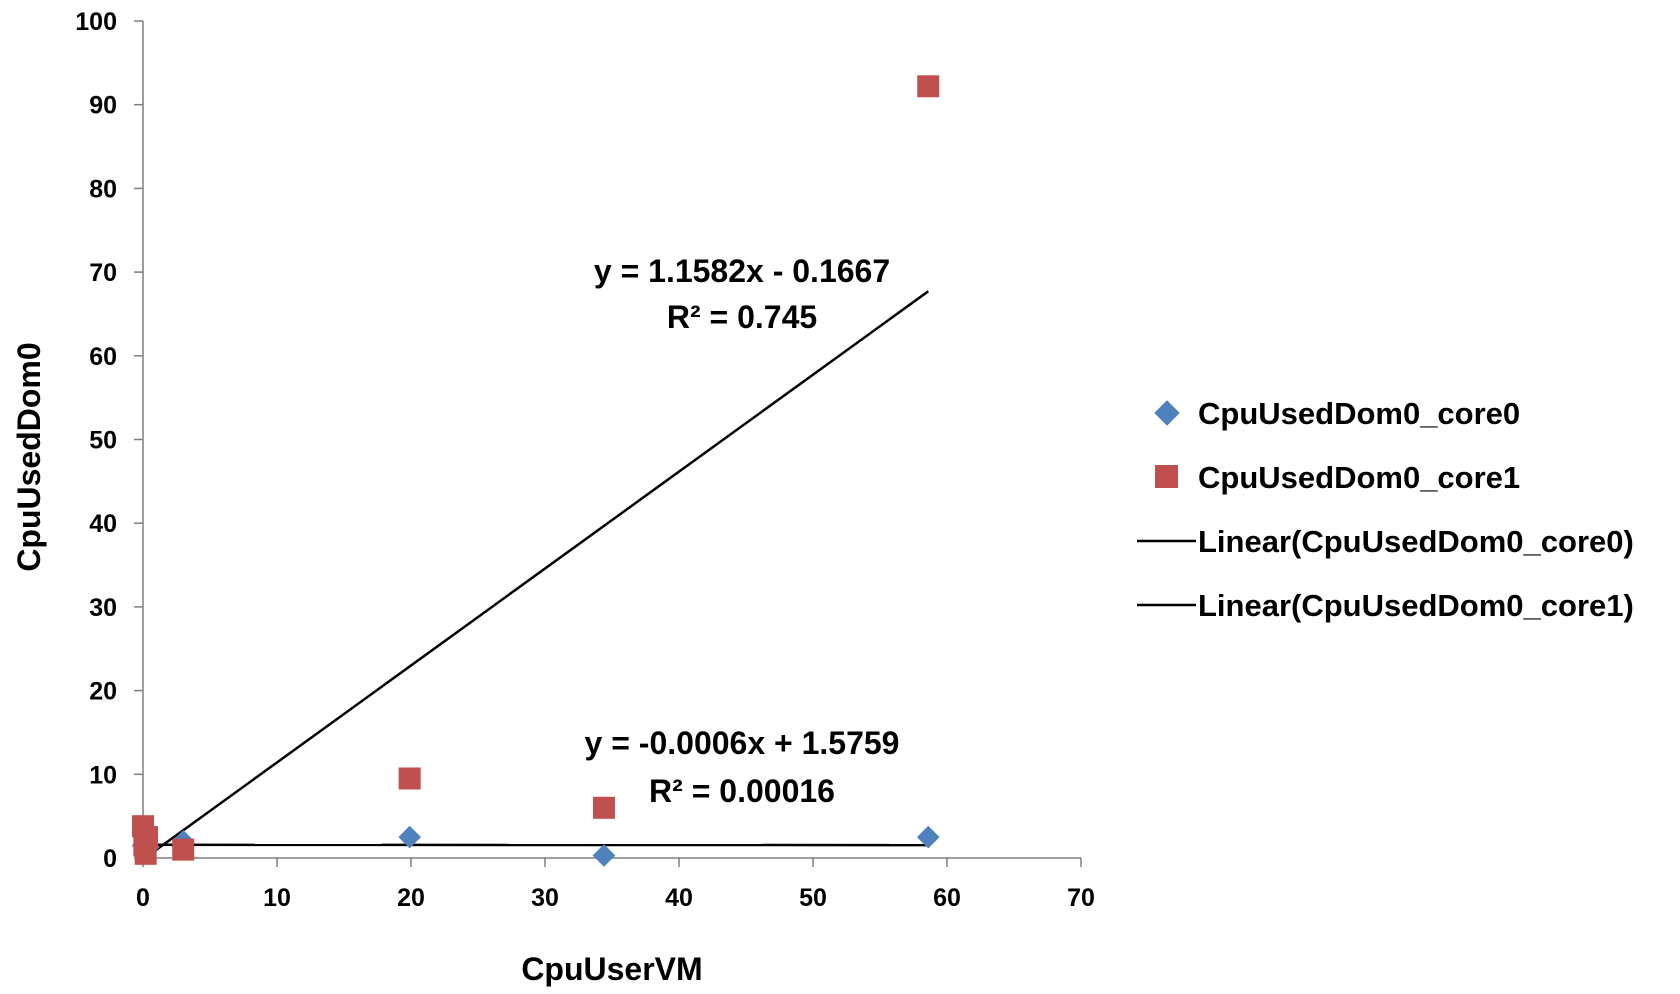 This screenshot has width=1680, height=994. What do you see at coordinates (103, 775) in the screenshot?
I see `y-tick-label: 10` at bounding box center [103, 775].